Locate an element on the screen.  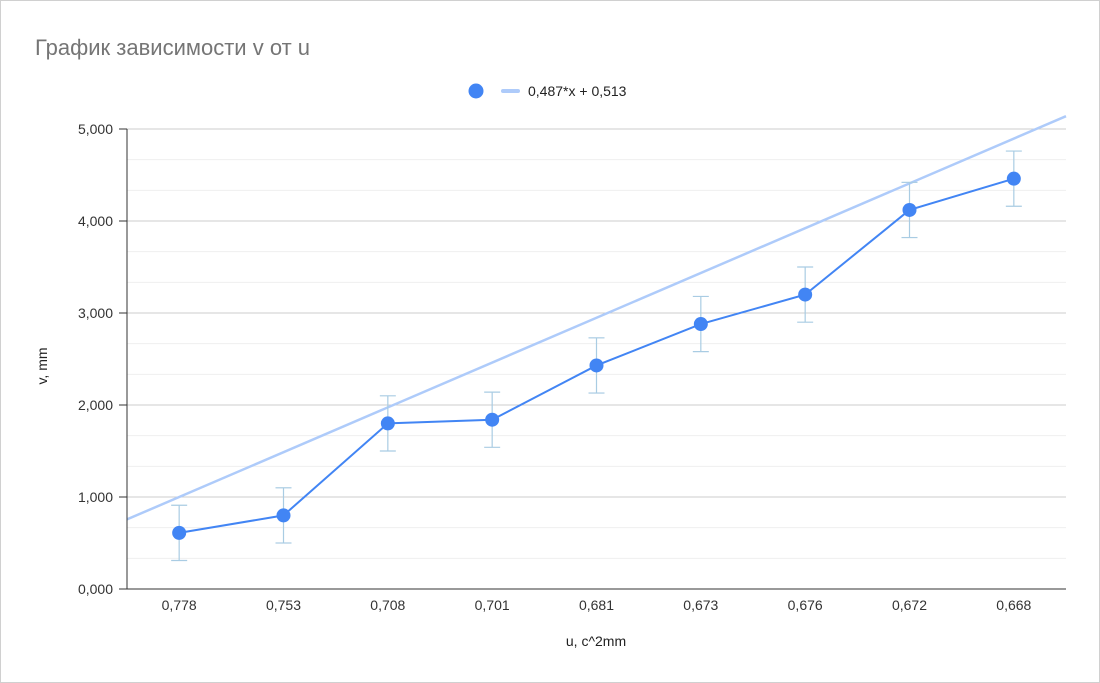
y-tick-label: 0,000 is located at coordinates (95, 589).